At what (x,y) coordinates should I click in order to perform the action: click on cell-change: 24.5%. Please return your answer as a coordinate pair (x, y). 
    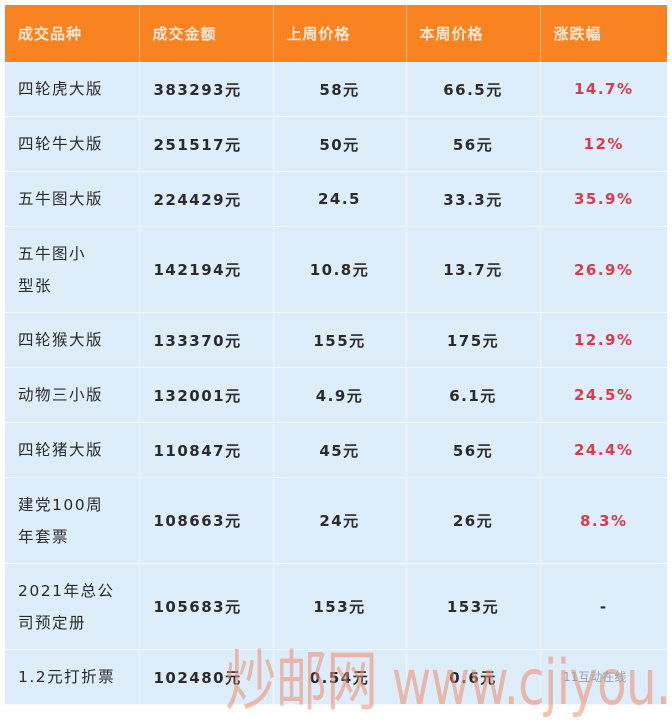
    Looking at the image, I should click on (603, 395).